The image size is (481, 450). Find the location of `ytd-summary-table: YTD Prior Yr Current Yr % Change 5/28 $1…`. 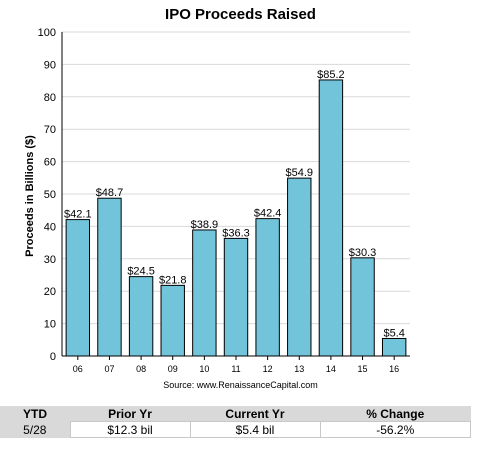

ytd-summary-table: YTD Prior Yr Current Yr % Change 5/28 $1… is located at coordinates (235, 422).